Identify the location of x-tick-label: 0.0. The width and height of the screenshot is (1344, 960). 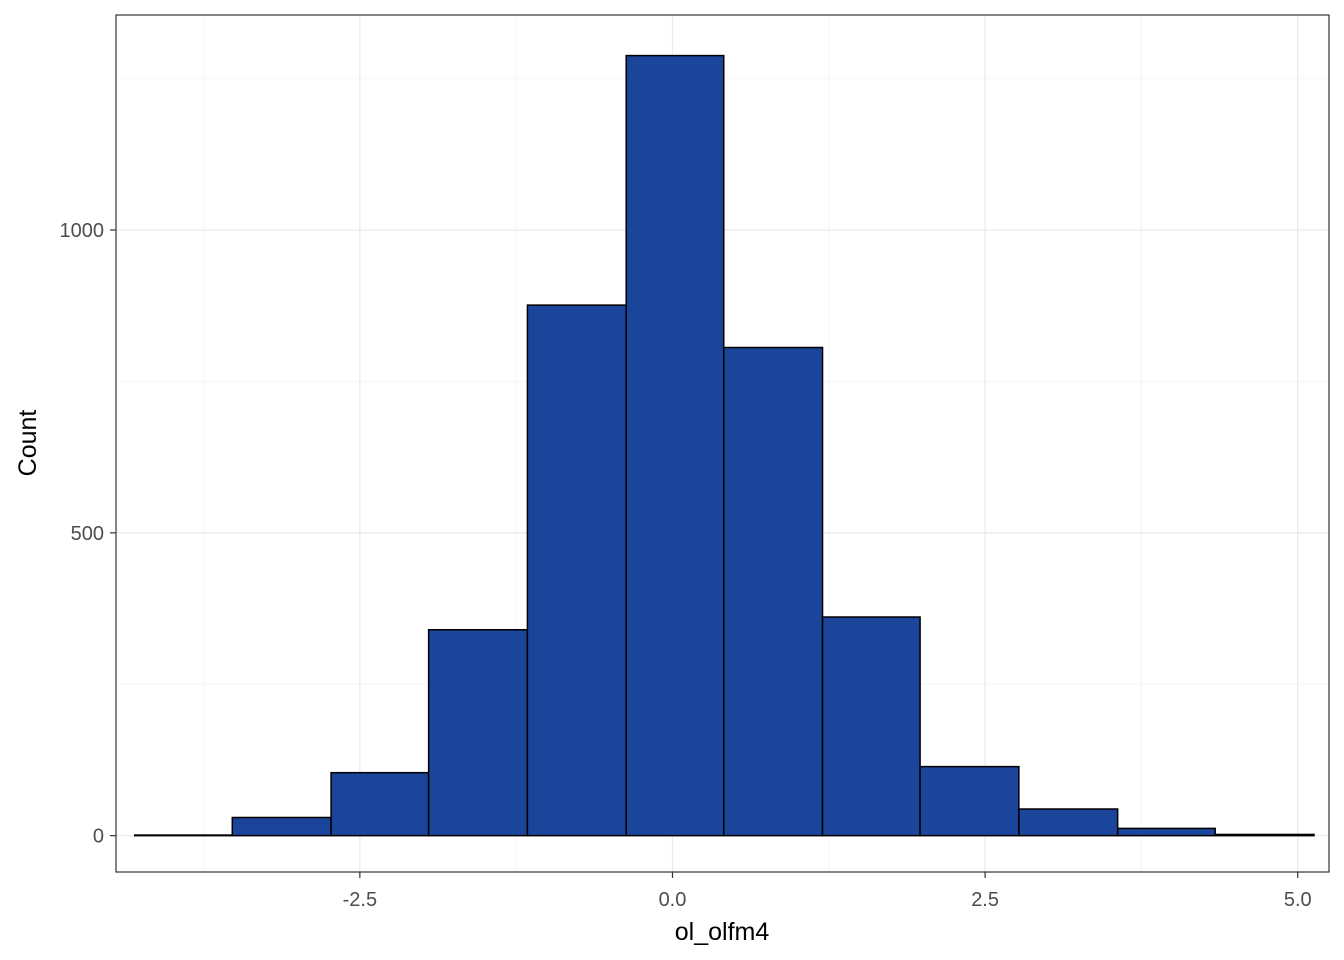
(673, 900).